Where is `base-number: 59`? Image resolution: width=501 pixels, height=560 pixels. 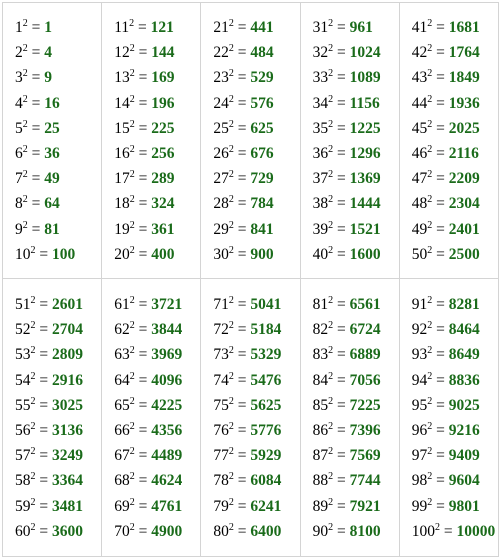 base-number: 59 is located at coordinates (23, 506).